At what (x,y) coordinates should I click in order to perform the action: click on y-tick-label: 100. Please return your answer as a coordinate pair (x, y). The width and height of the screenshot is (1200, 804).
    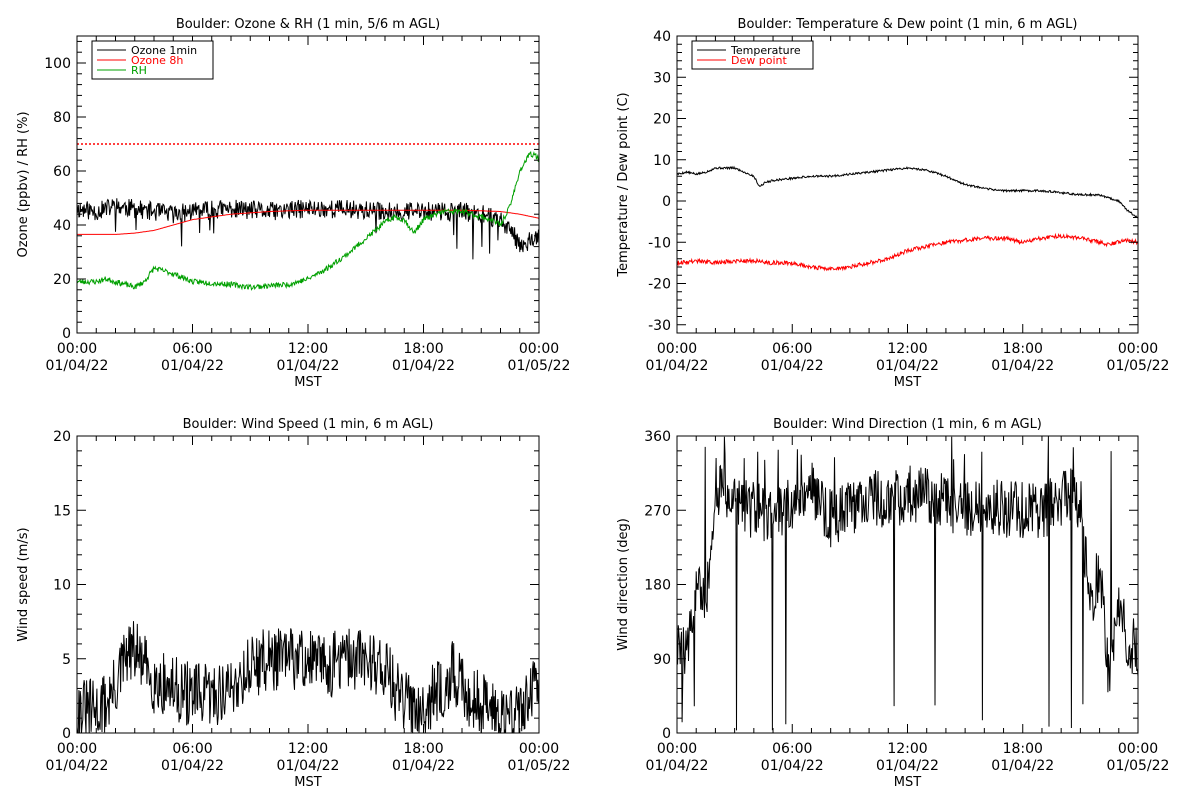
    Looking at the image, I should click on (57, 64).